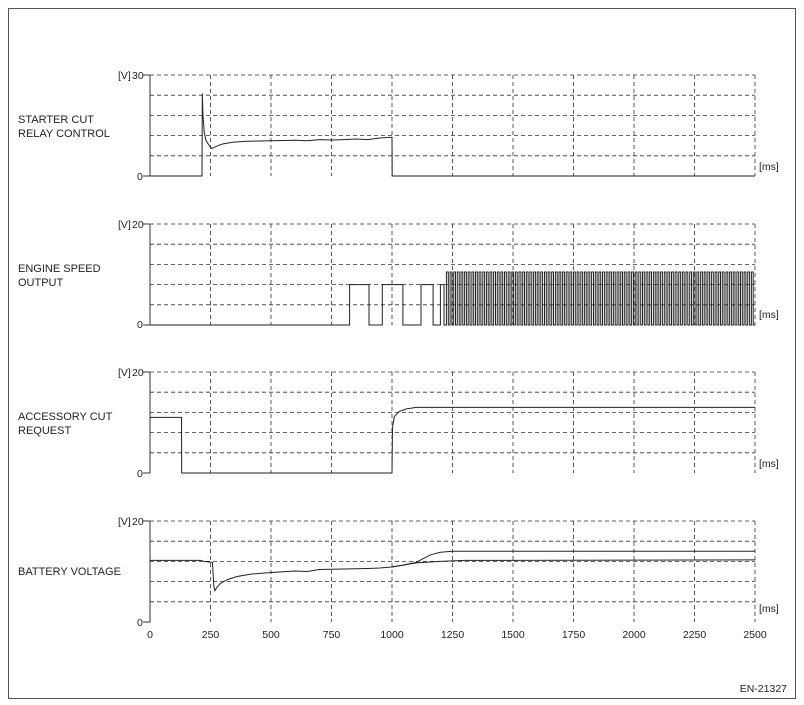  I want to click on x-tick-label: 250, so click(211, 635).